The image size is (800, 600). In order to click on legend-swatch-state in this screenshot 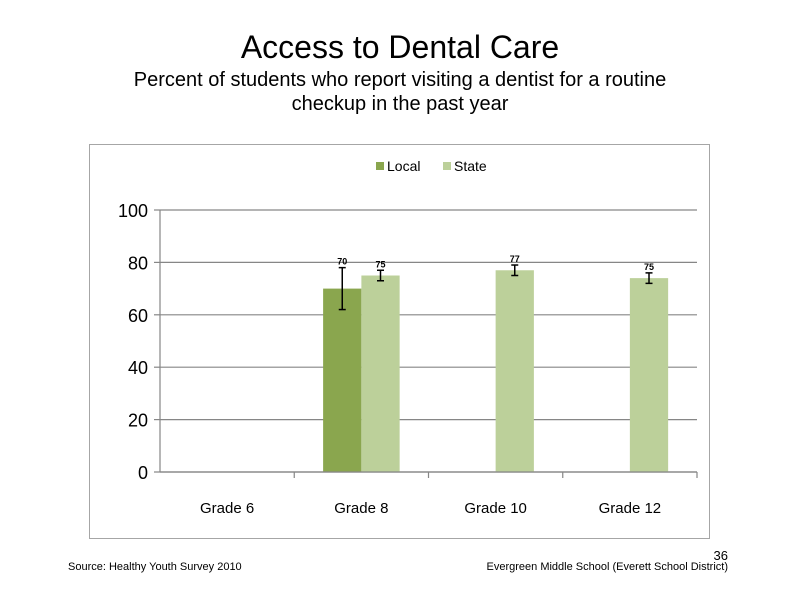, I will do `click(447, 166)`.